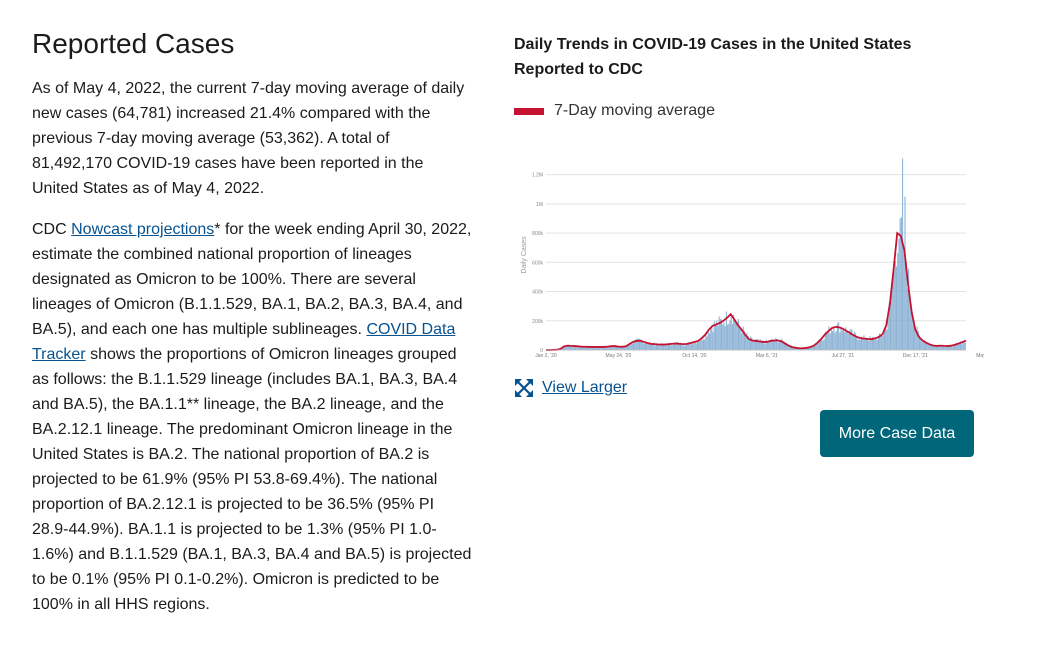 The image size is (1044, 652). What do you see at coordinates (537, 322) in the screenshot?
I see `y-tick-label: 200k` at bounding box center [537, 322].